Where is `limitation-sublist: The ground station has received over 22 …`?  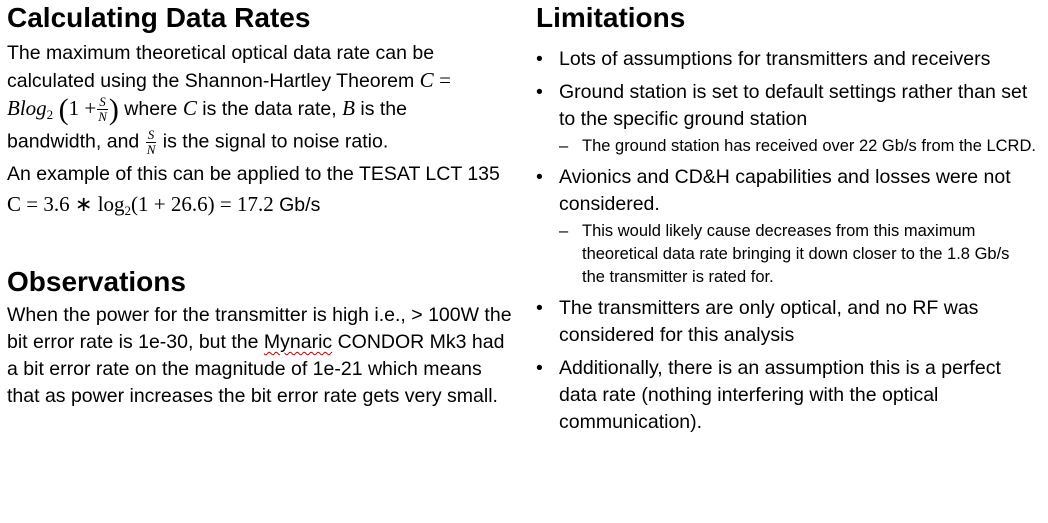
limitation-sublist: The ground station has received over 22 … is located at coordinates (797, 146).